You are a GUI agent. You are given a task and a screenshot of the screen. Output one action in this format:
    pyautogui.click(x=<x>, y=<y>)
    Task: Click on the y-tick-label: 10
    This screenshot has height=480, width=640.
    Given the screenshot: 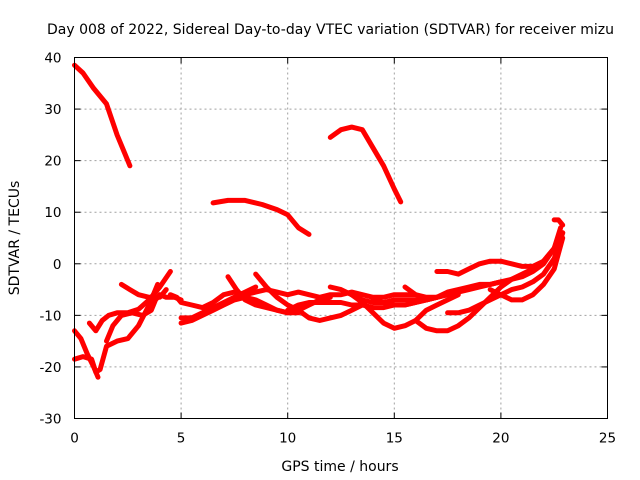 What is the action you would take?
    pyautogui.click(x=52, y=213)
    